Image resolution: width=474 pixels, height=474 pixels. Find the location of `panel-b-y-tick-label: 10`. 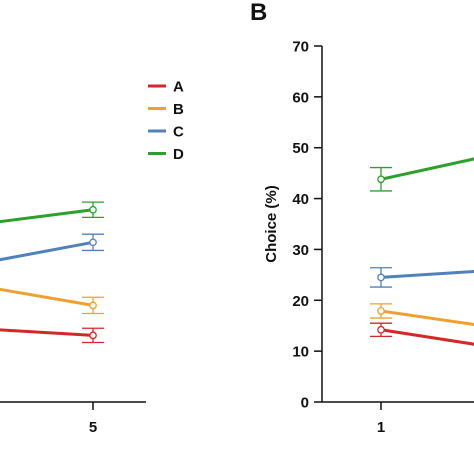

panel-b-y-tick-label: 10 is located at coordinates (300, 352).